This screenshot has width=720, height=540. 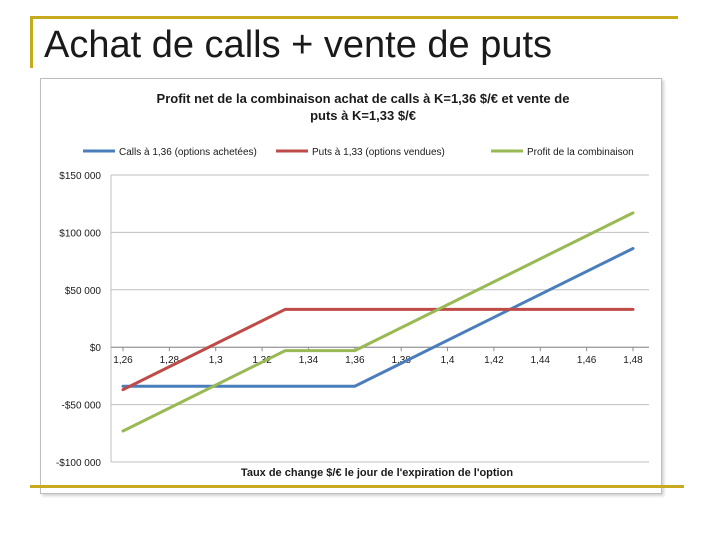 What do you see at coordinates (357, 486) in the screenshot?
I see `slide-frame-bottom` at bounding box center [357, 486].